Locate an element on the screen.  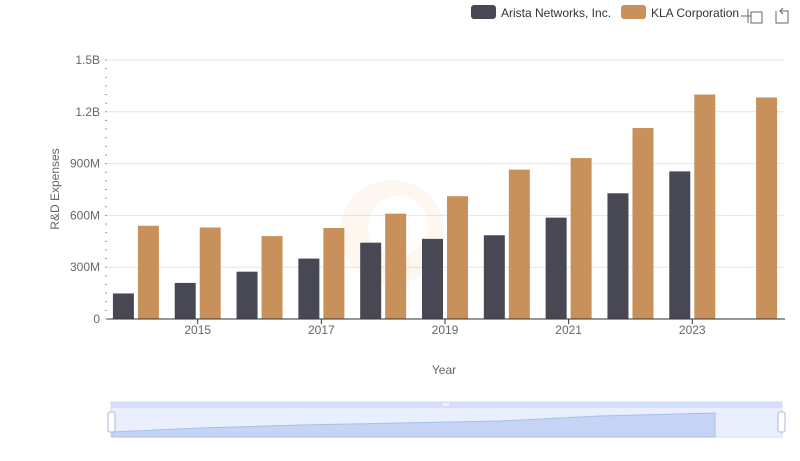
bar-arista-2021 is located at coordinates (556, 268).